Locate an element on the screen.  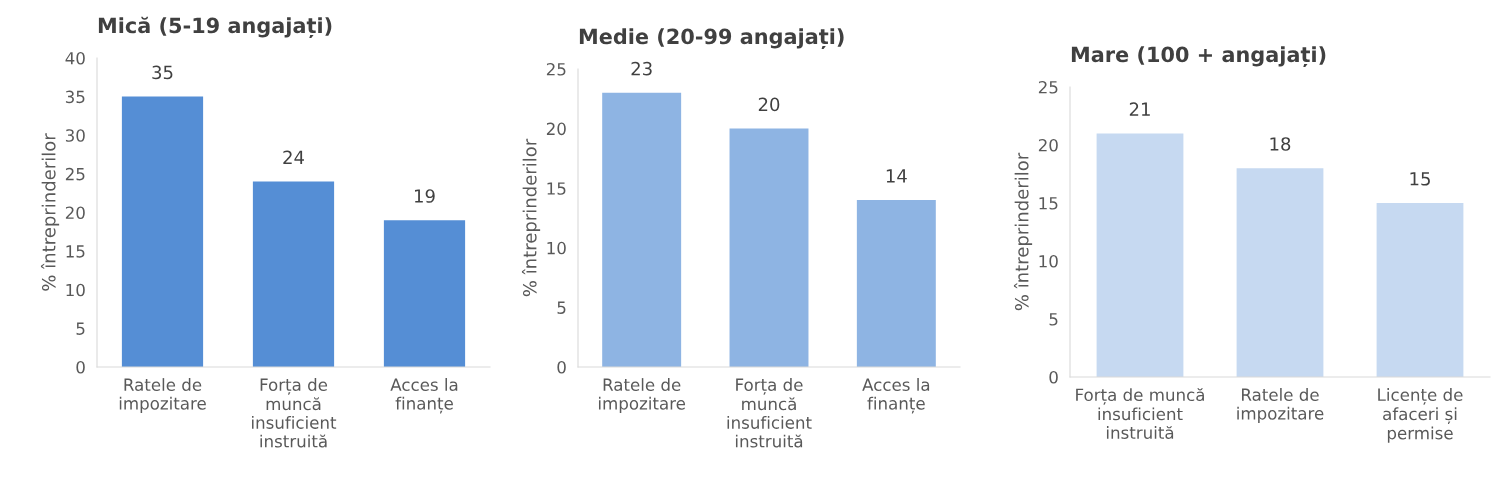
y-tick-label: 35 is located at coordinates (75, 97).